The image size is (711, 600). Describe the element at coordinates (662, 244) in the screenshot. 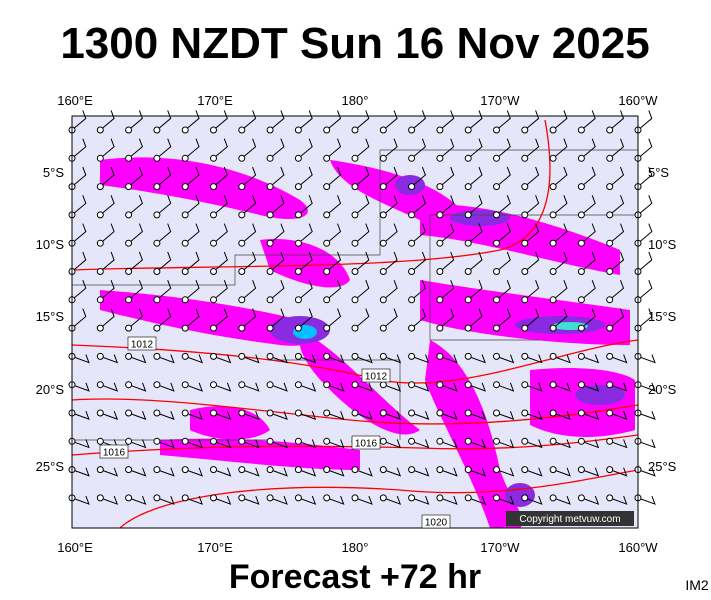

I see `lat-label-right: 10°S` at that location.